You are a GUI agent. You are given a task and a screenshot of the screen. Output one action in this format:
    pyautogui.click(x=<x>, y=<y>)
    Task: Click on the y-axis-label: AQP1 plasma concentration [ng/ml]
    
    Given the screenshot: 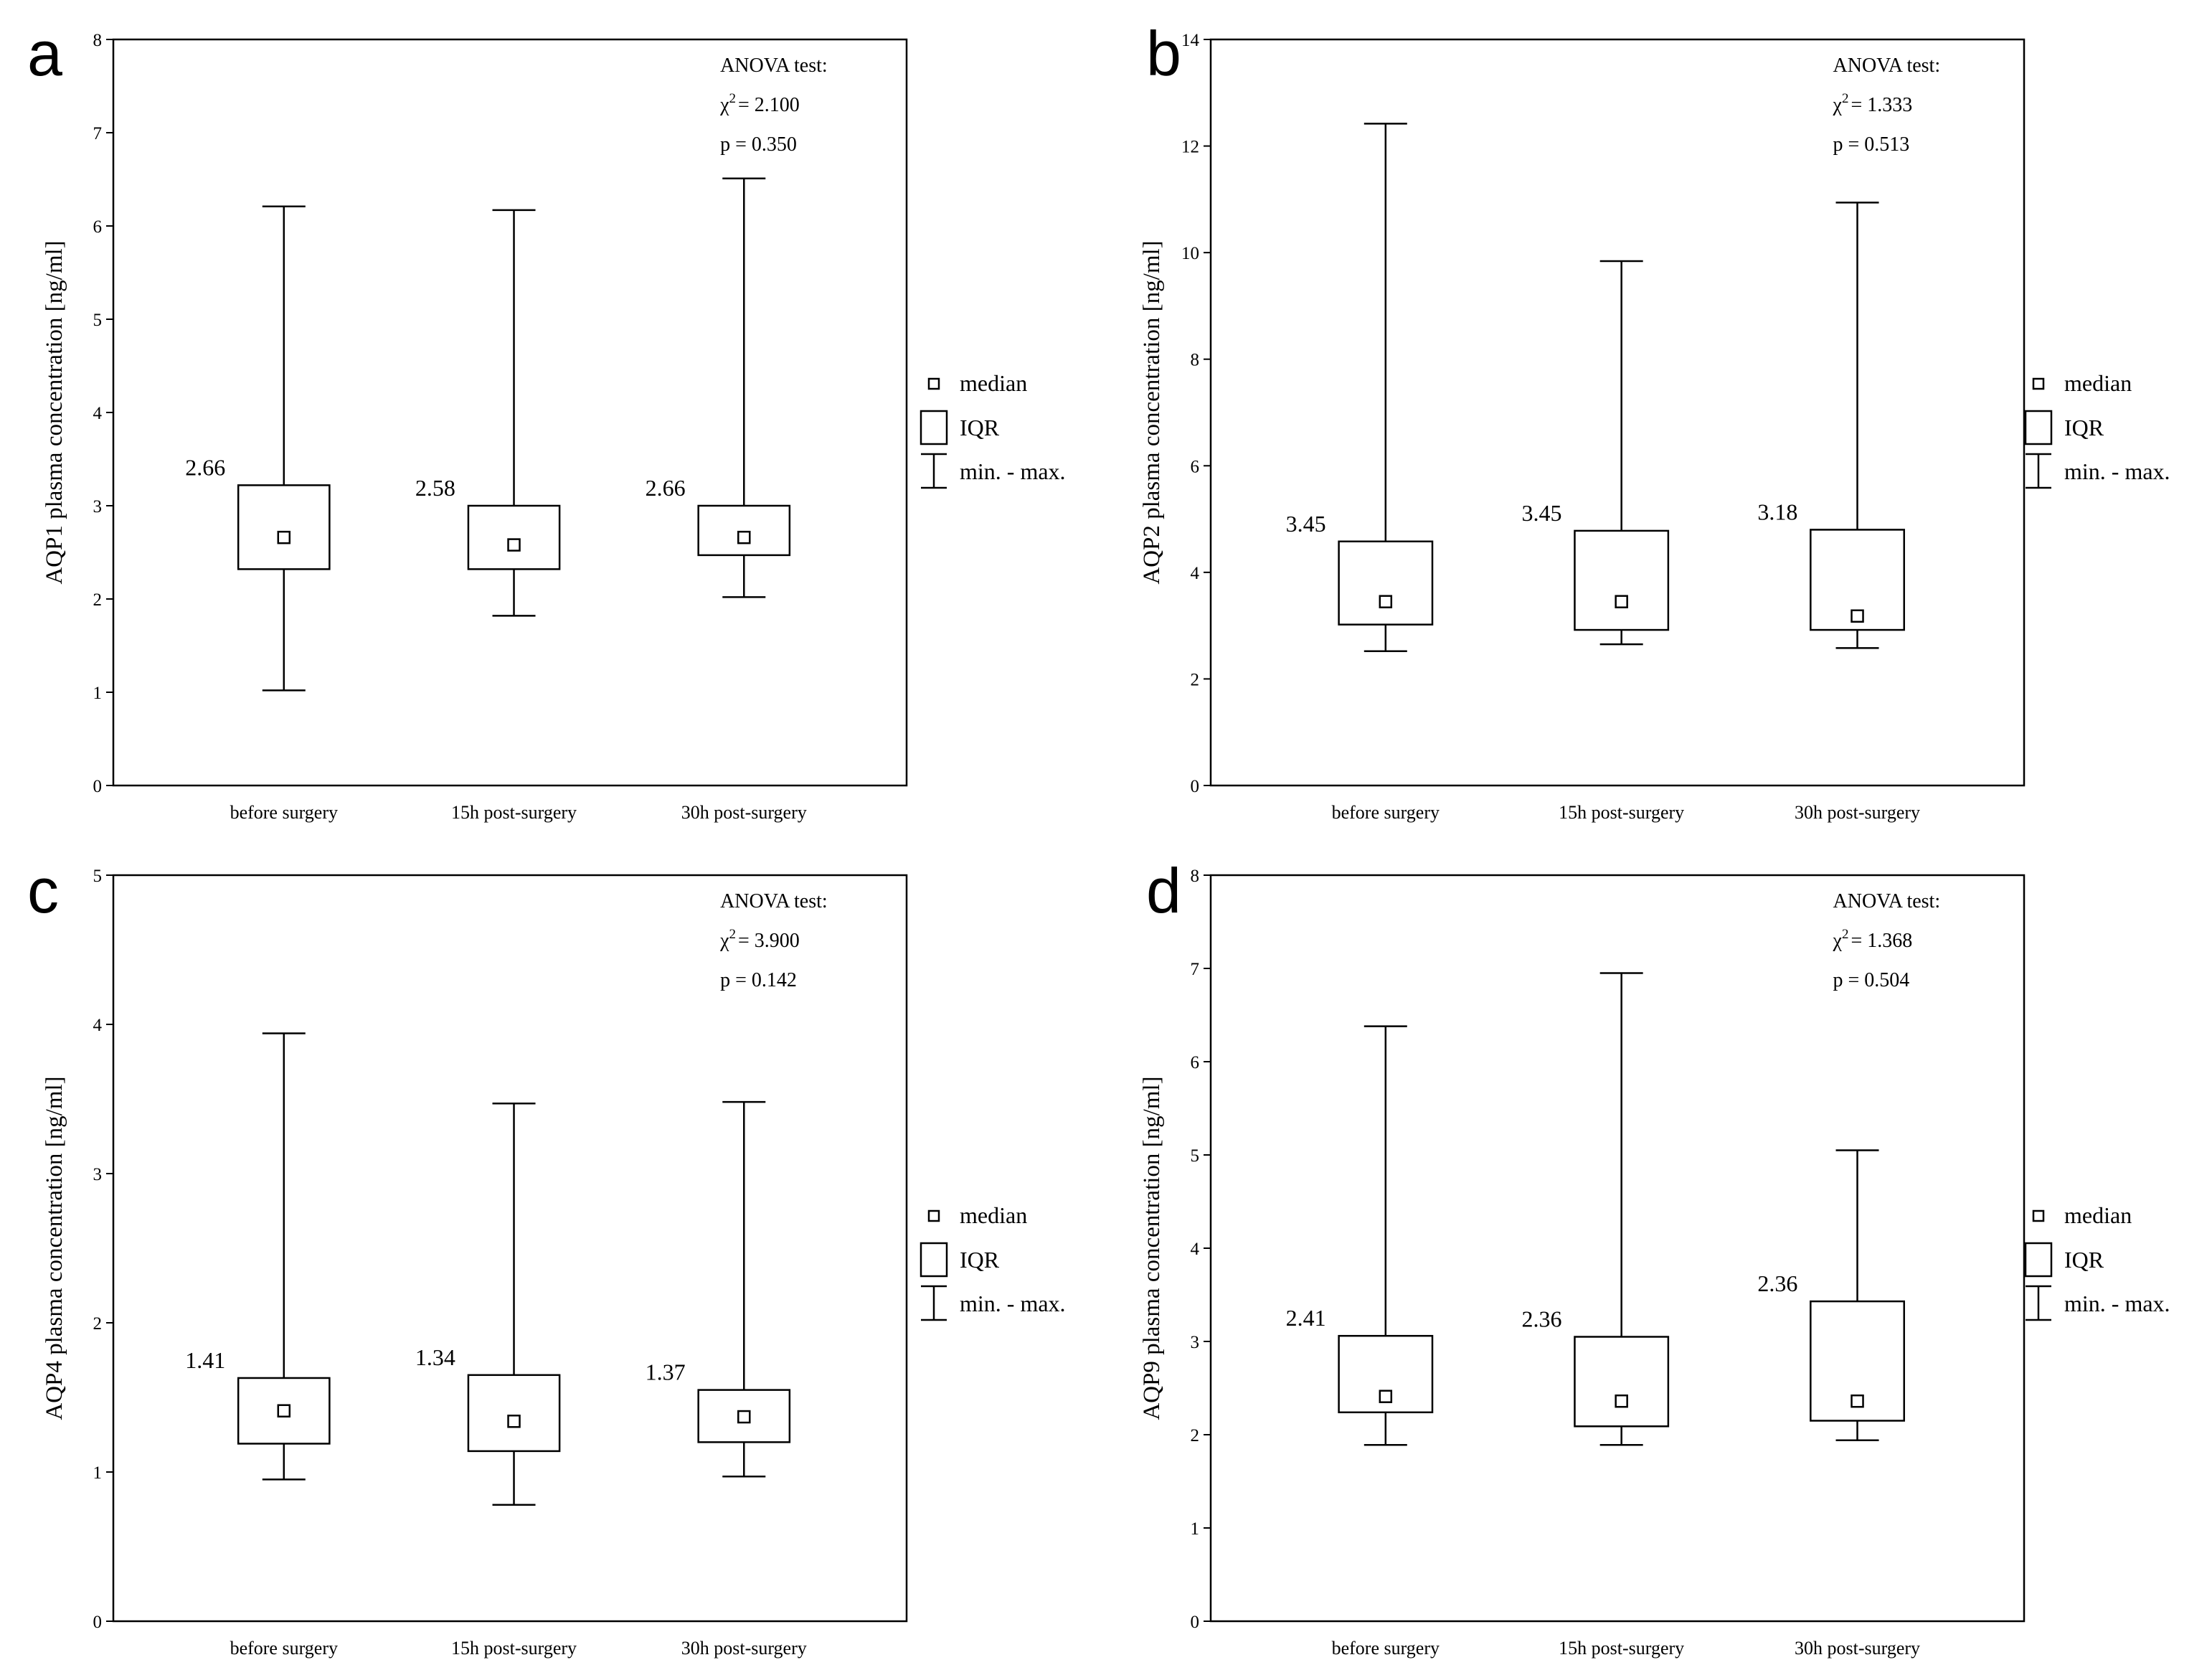 What is the action you would take?
    pyautogui.click(x=54, y=412)
    